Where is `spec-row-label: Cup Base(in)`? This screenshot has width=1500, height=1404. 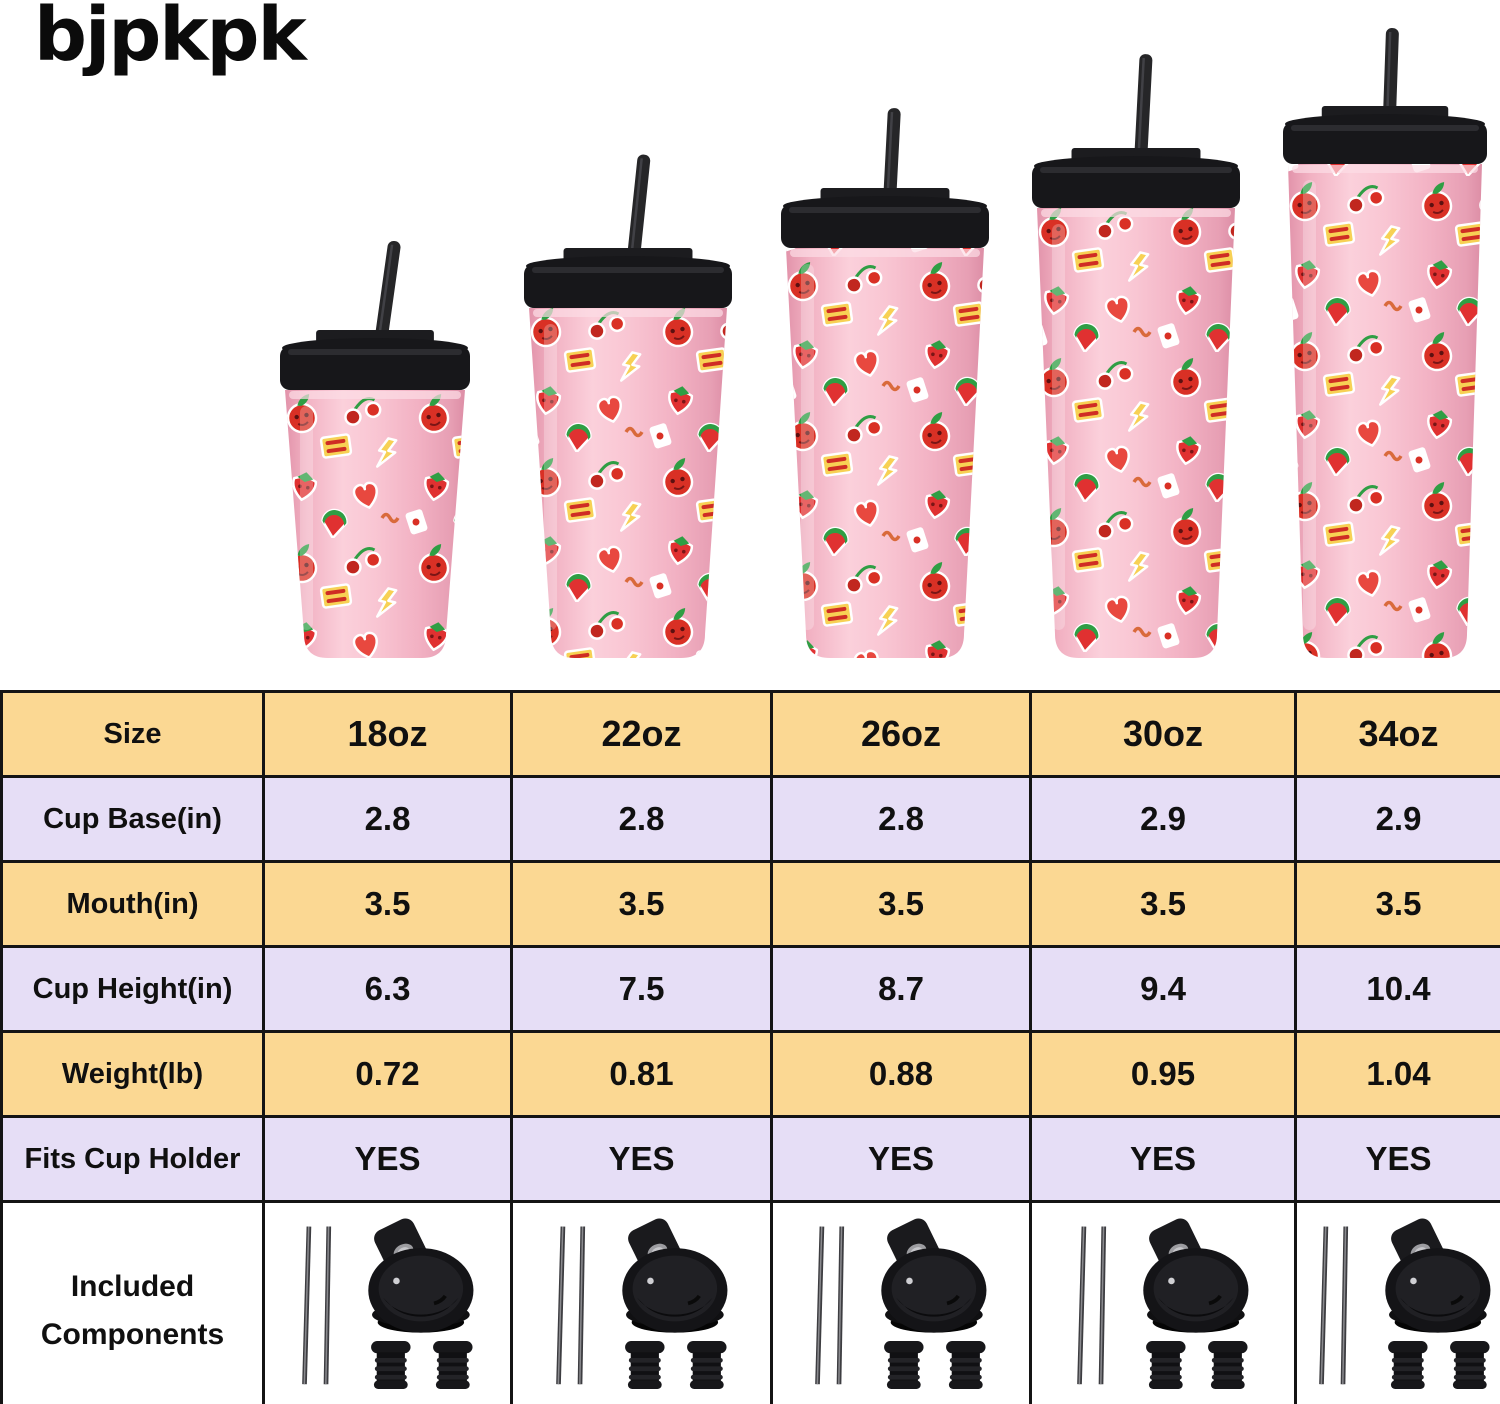
spec-row-label: Cup Base(in) is located at coordinates (132, 819).